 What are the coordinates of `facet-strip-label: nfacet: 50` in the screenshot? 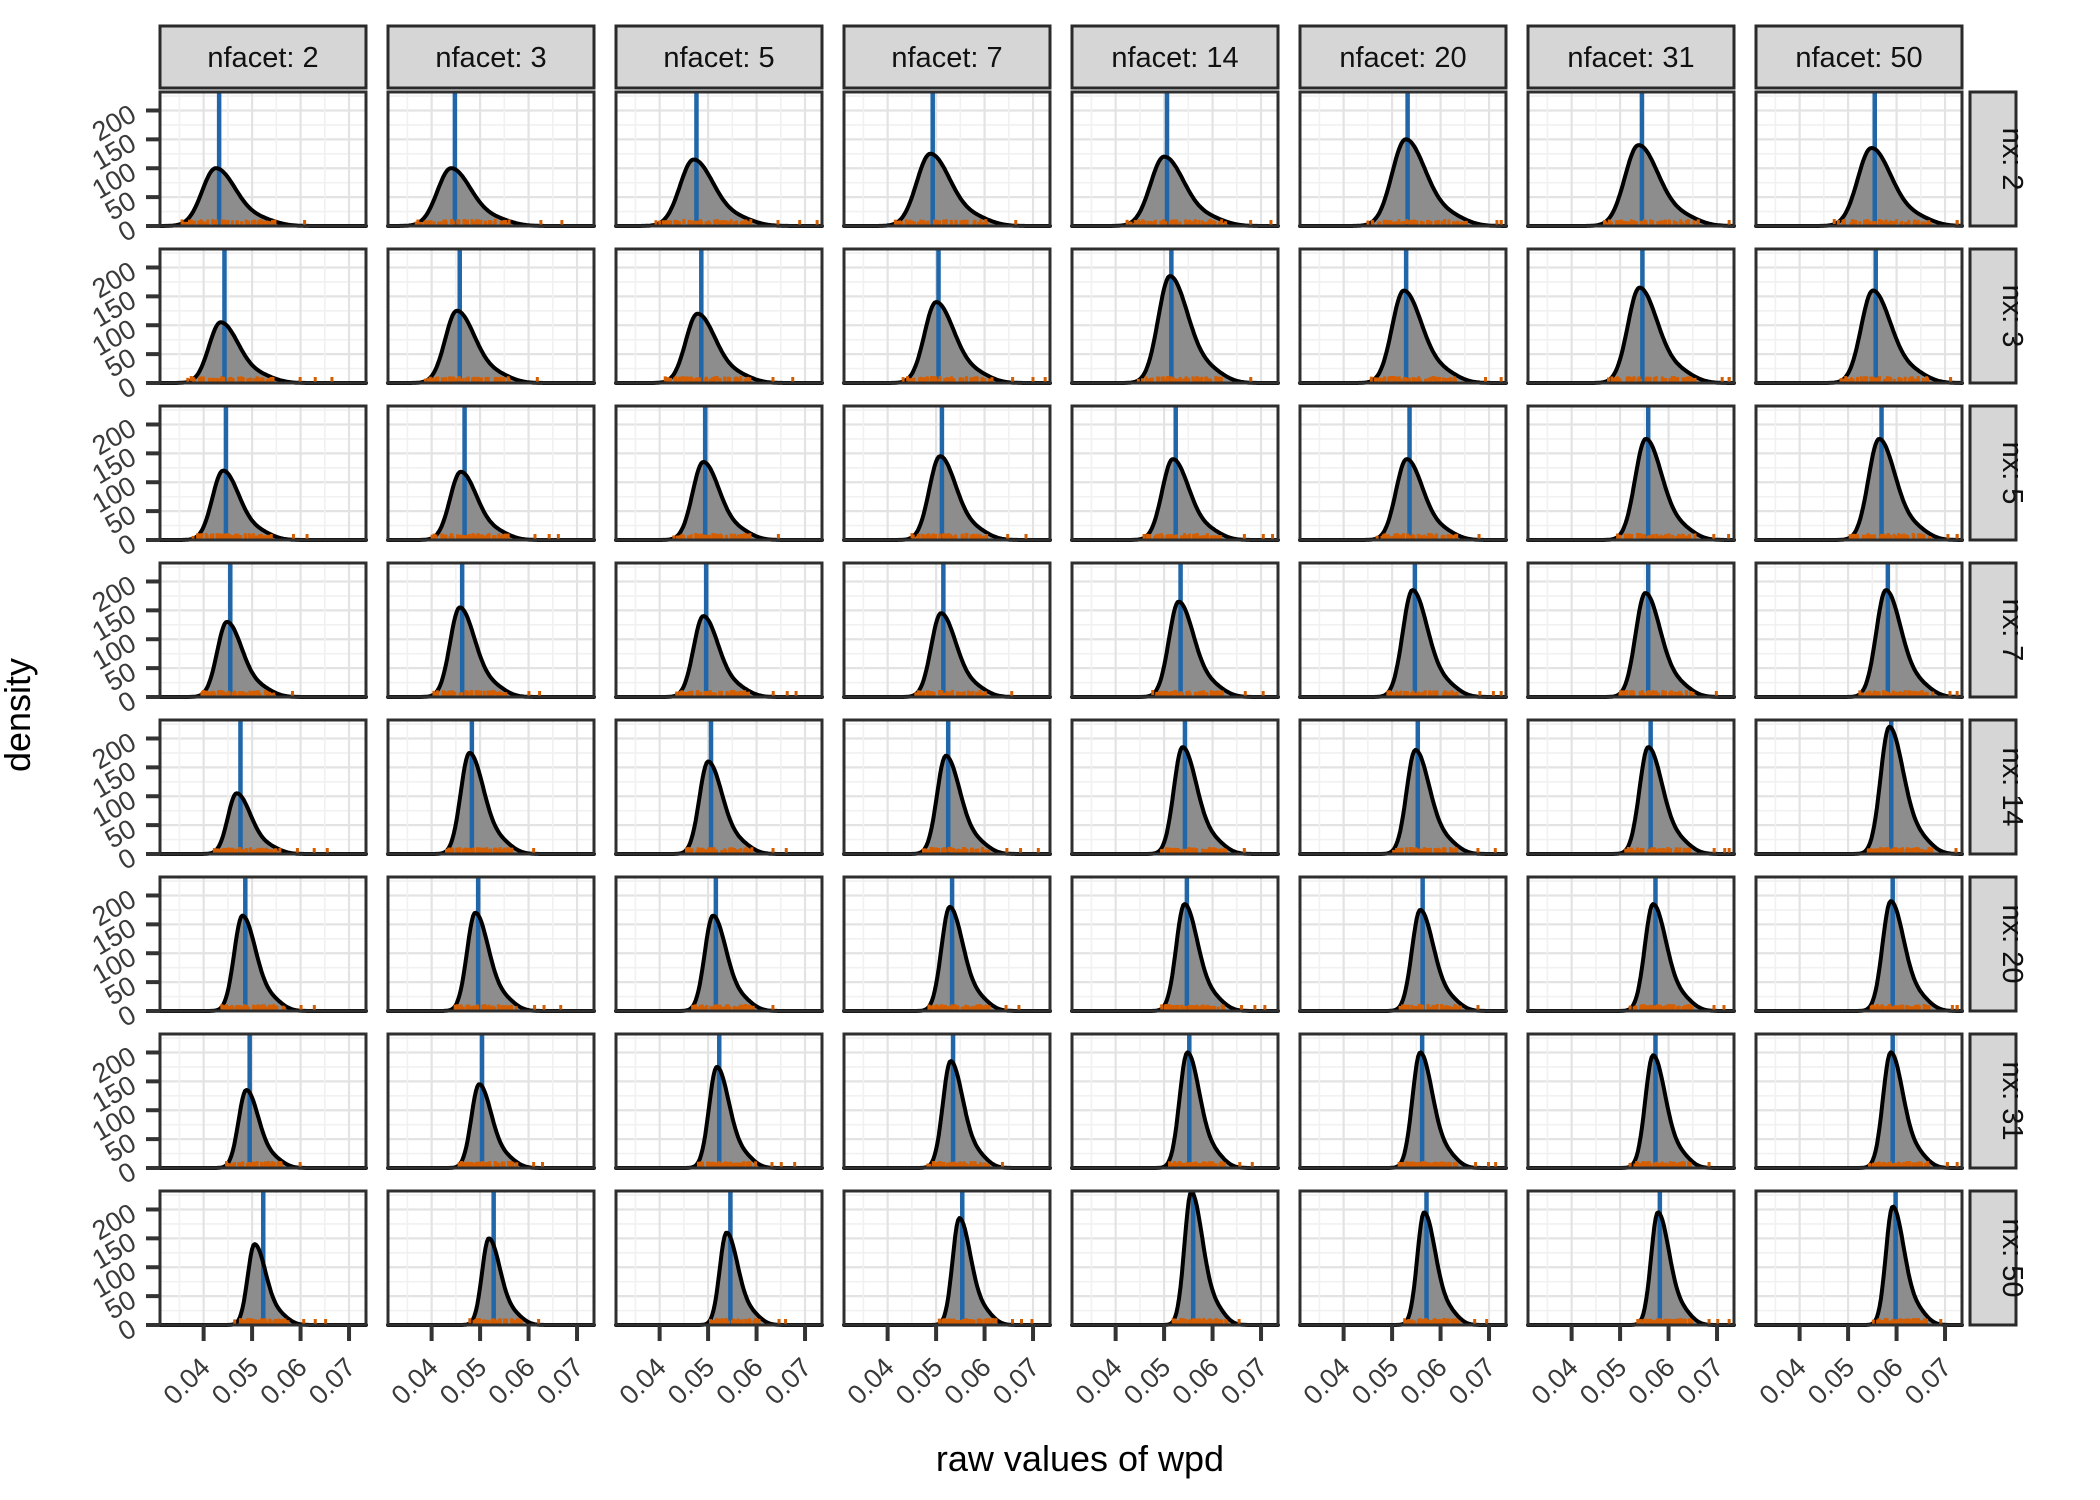 It's located at (1858, 58).